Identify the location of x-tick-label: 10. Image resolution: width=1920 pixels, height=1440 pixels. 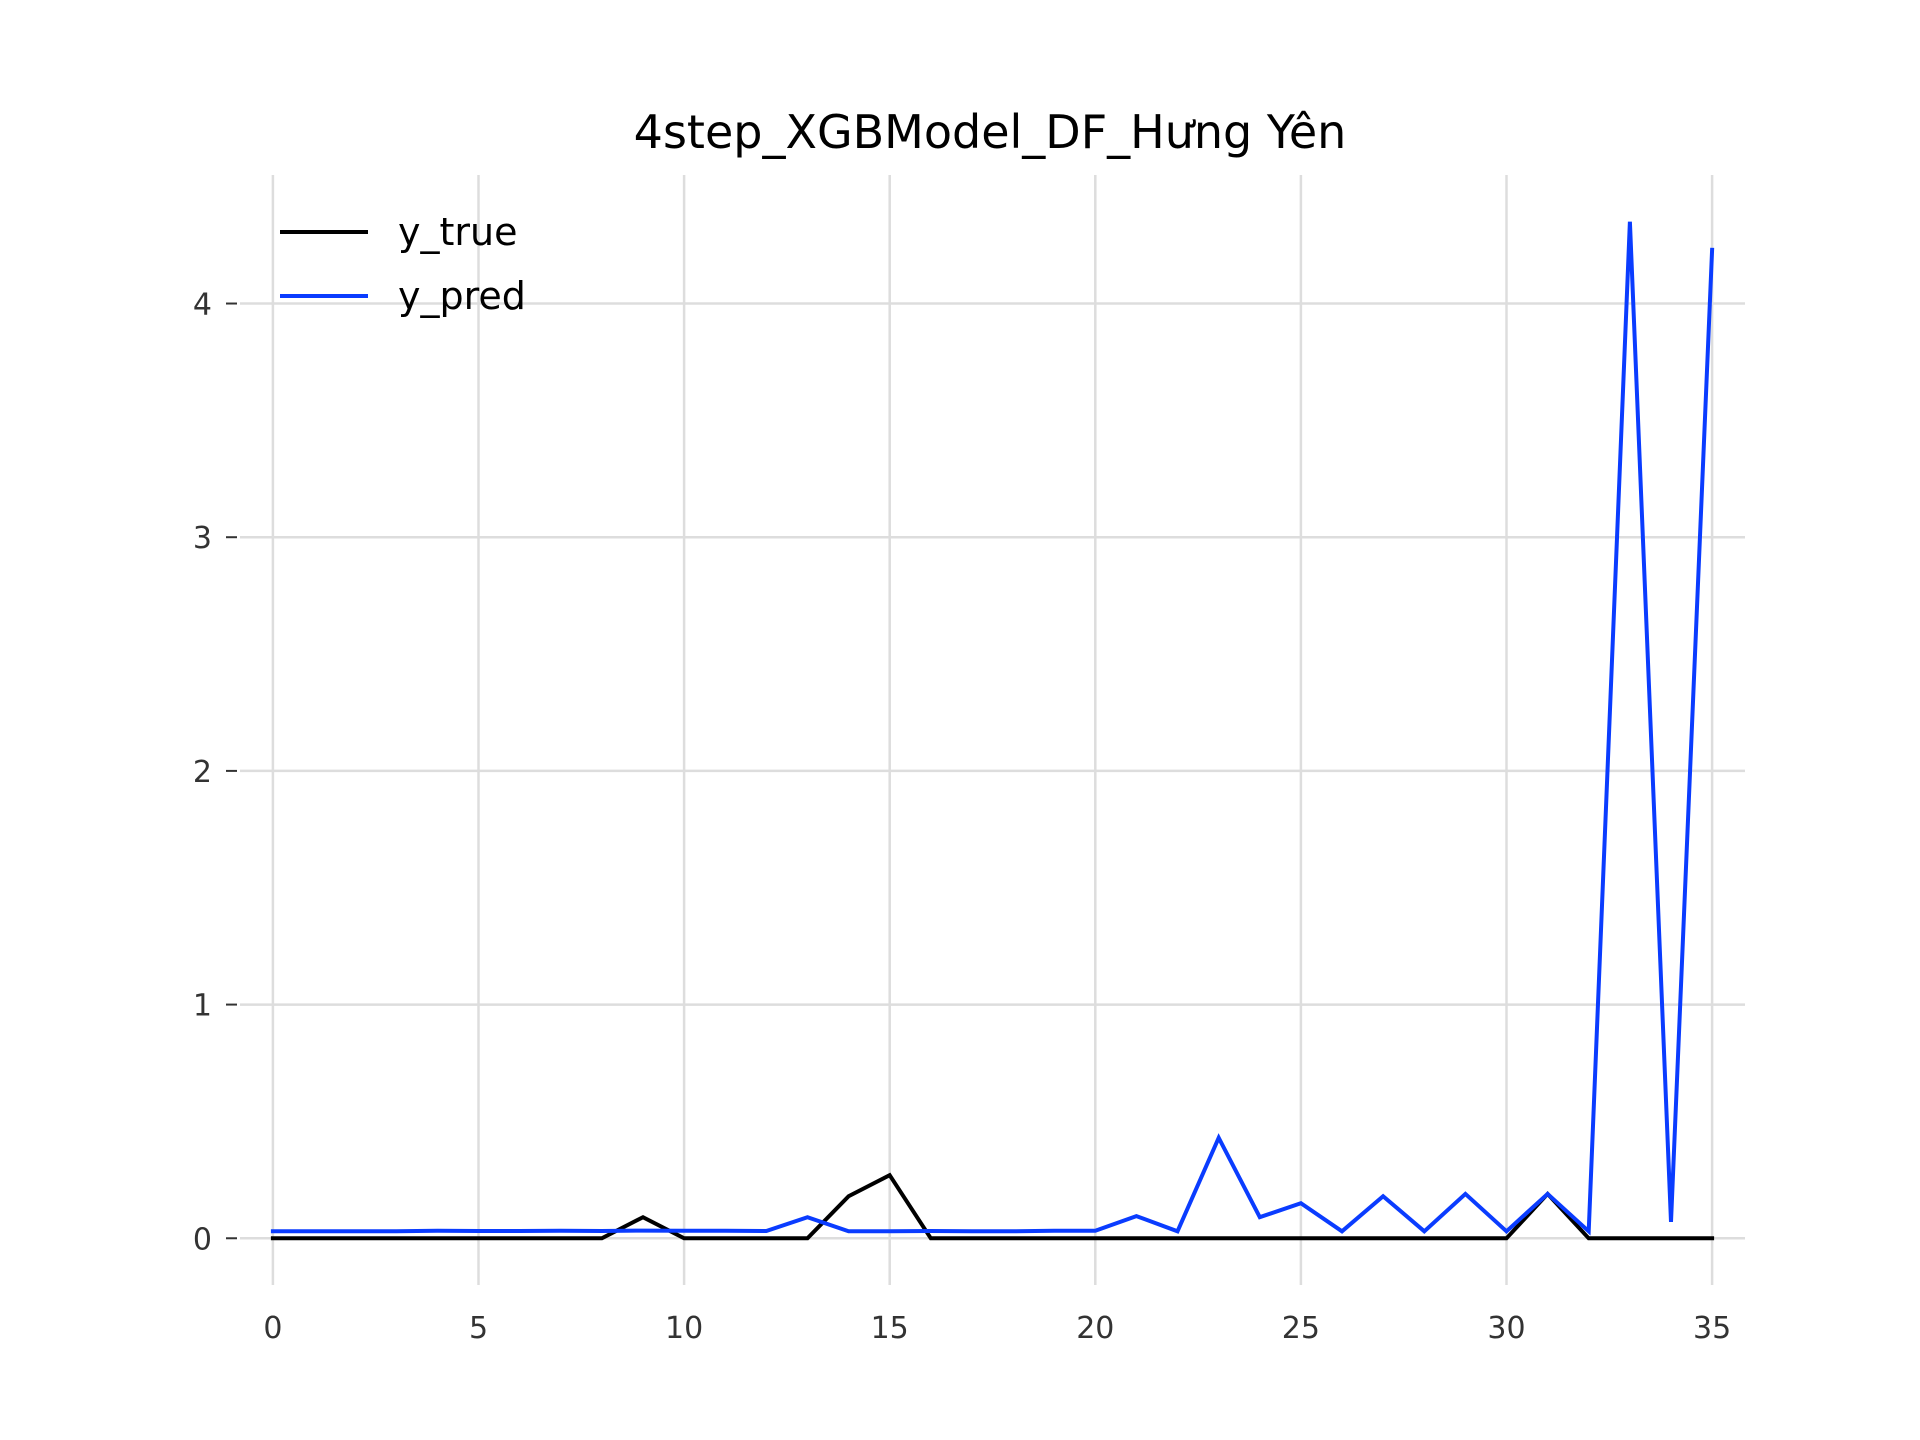
(684, 1328).